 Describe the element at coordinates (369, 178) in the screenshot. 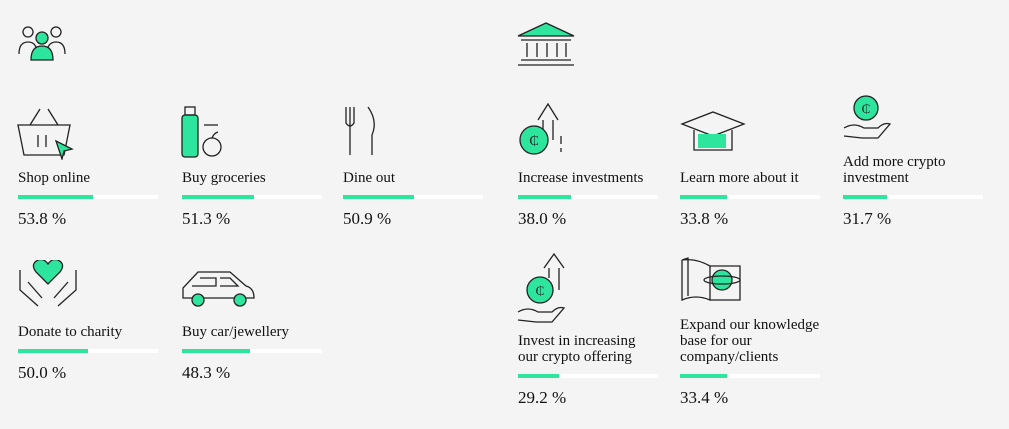

I see `item-label: Dine out` at that location.